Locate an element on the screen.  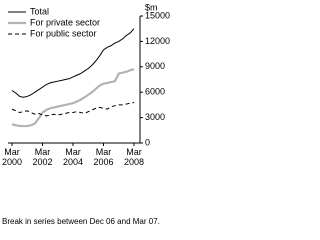
x-tick-label: Mar 2008 is located at coordinates (134, 157).